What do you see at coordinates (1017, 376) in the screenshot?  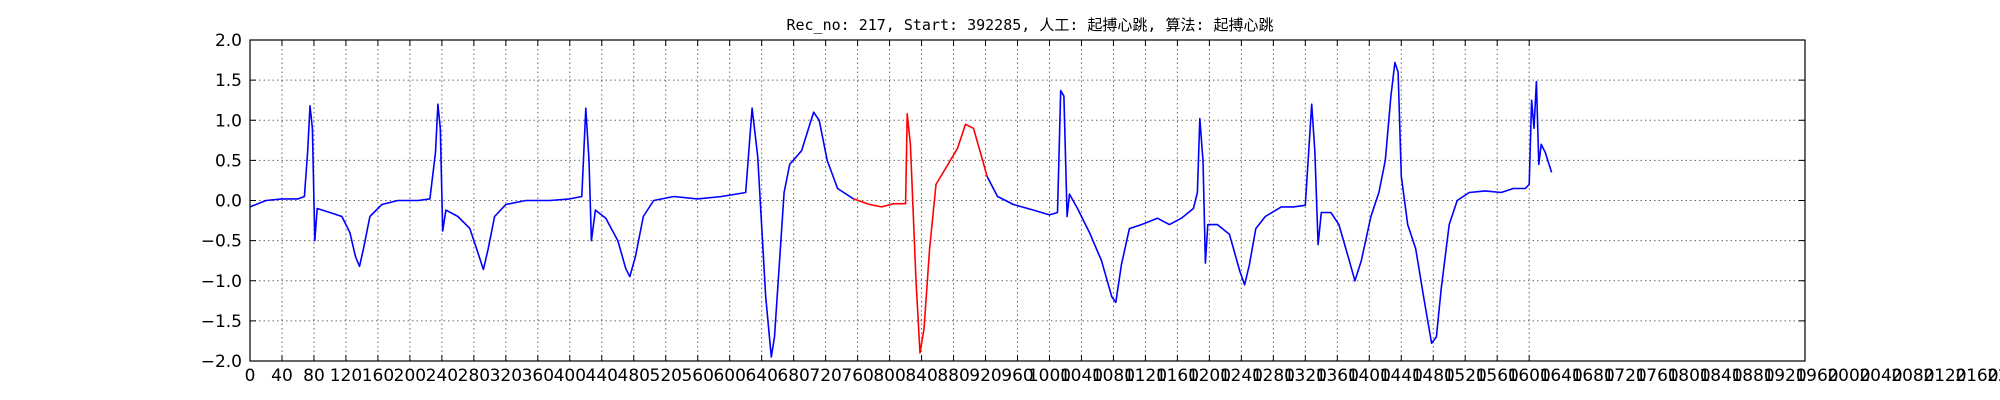 I see `x-tick-label: 960` at bounding box center [1017, 376].